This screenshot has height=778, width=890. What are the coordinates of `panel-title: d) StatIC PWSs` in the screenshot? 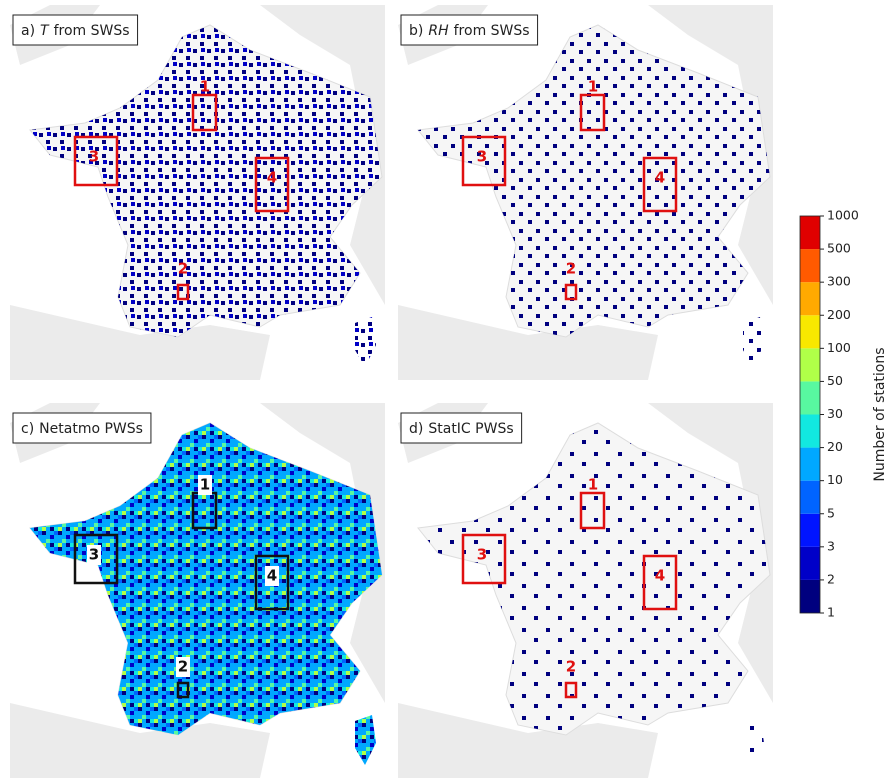 It's located at (461, 429).